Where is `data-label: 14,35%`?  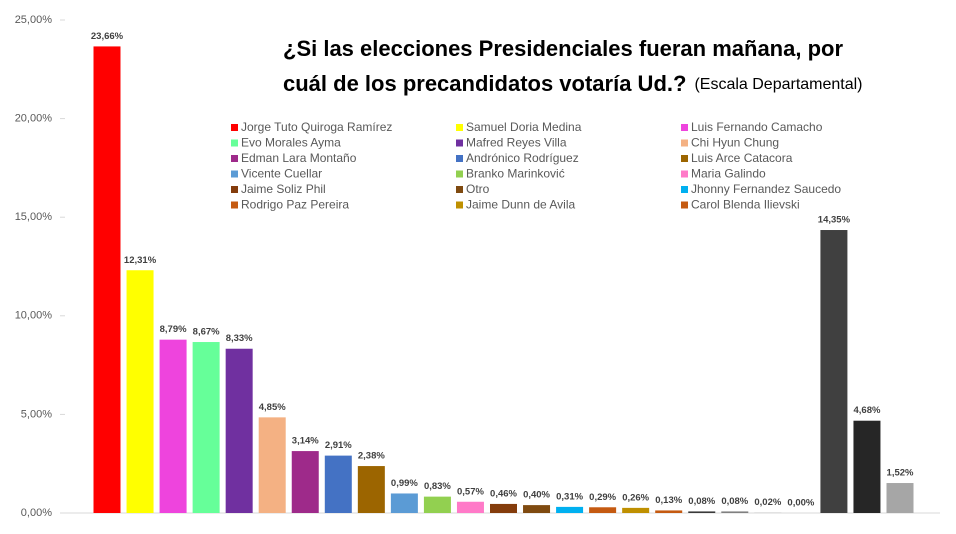
data-label: 14,35% is located at coordinates (834, 220).